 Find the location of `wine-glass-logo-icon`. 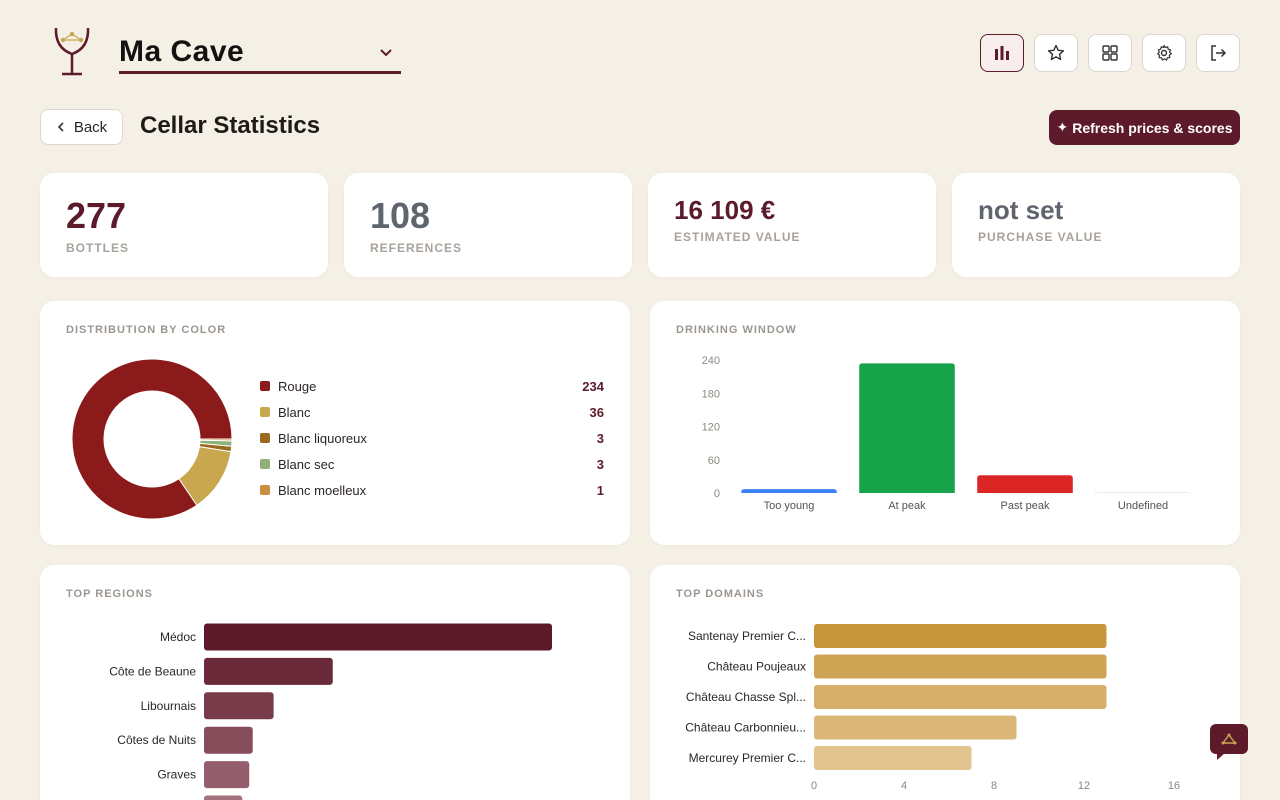

wine-glass-logo-icon is located at coordinates (72, 51).